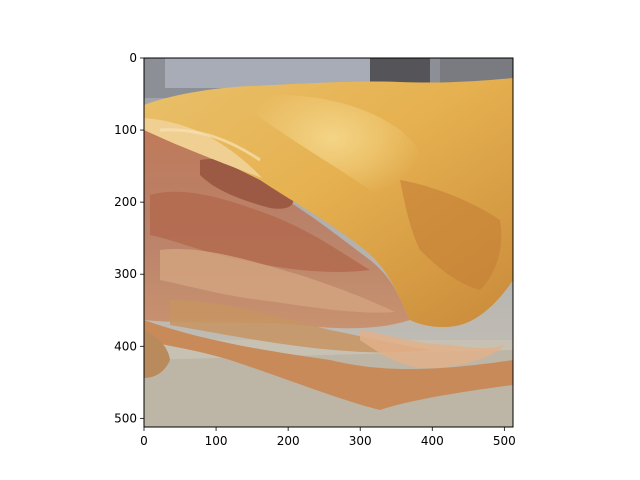  Describe the element at coordinates (360, 441) in the screenshot. I see `x-tick-label: 300` at that location.